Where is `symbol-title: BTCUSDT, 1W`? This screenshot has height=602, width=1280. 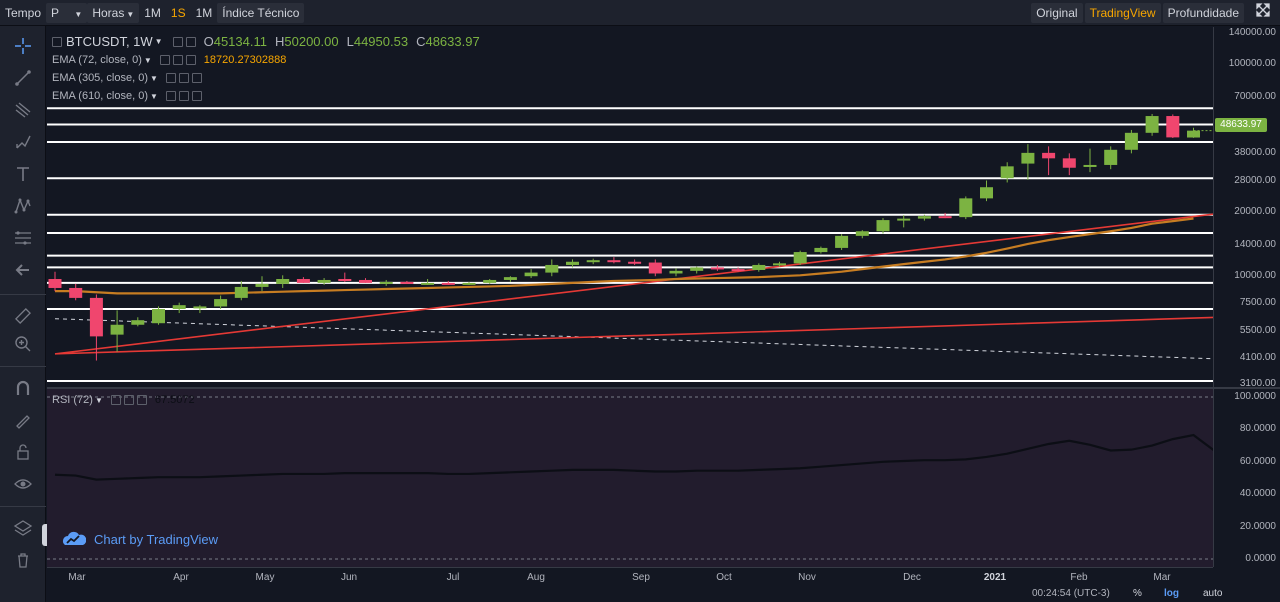 symbol-title: BTCUSDT, 1W is located at coordinates (109, 41).